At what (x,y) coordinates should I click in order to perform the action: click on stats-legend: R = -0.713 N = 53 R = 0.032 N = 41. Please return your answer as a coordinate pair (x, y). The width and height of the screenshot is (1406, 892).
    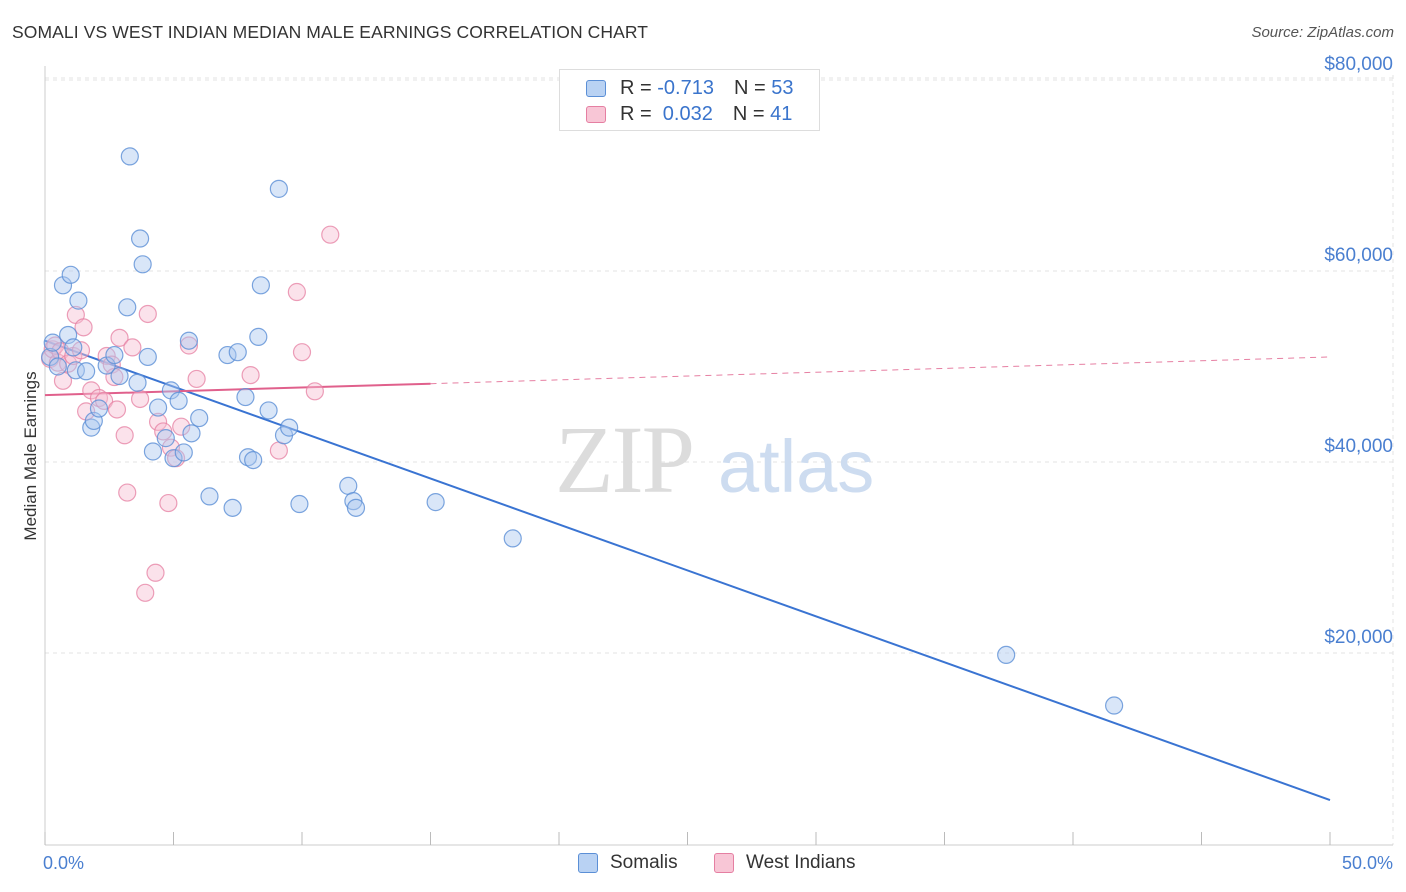
    Looking at the image, I should click on (689, 100).